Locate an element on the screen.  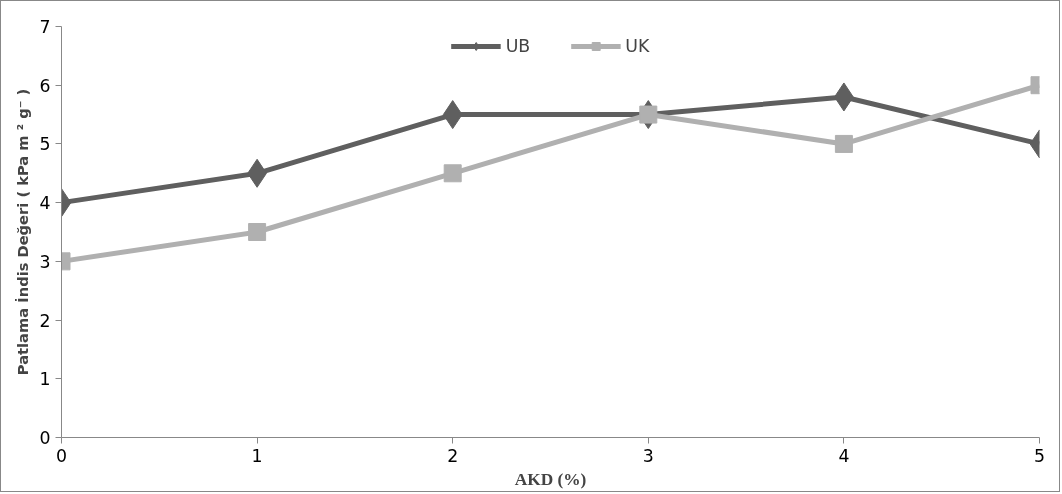
x-tick-label: 2 is located at coordinates (453, 455).